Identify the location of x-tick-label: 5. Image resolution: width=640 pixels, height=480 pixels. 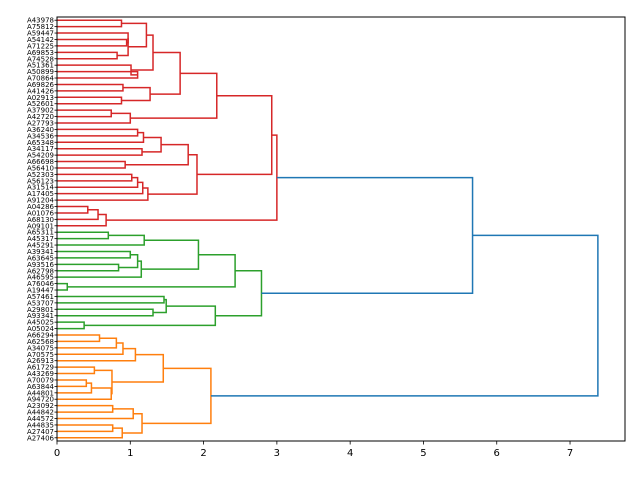
(423, 453).